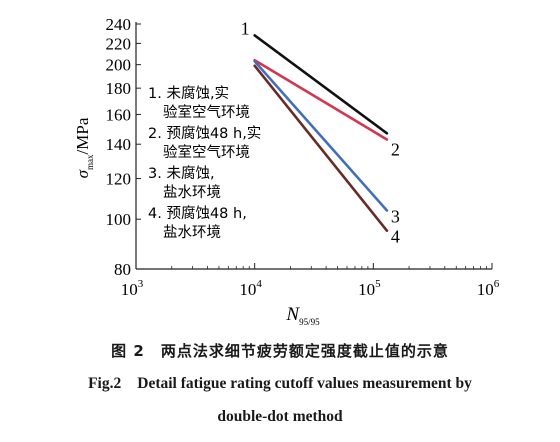 This screenshot has height=442, width=560. Describe the element at coordinates (292, 314) in the screenshot. I see `x-axis-label-main: N` at that location.